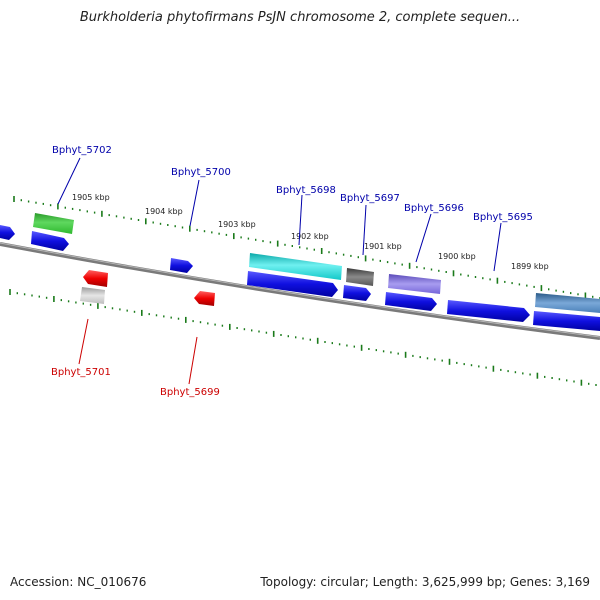 Image resolution: width=600 pixels, height=600 pixels. Describe the element at coordinates (457, 256) in the screenshot. I see `scale-label-1900: 1900 kbp` at that location.